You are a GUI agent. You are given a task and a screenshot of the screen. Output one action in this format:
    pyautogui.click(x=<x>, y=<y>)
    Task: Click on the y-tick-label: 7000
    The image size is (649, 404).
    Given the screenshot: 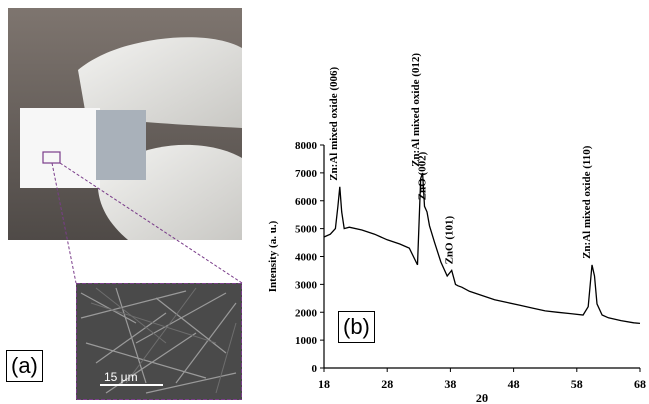 What is the action you would take?
    pyautogui.click(x=306, y=174)
    